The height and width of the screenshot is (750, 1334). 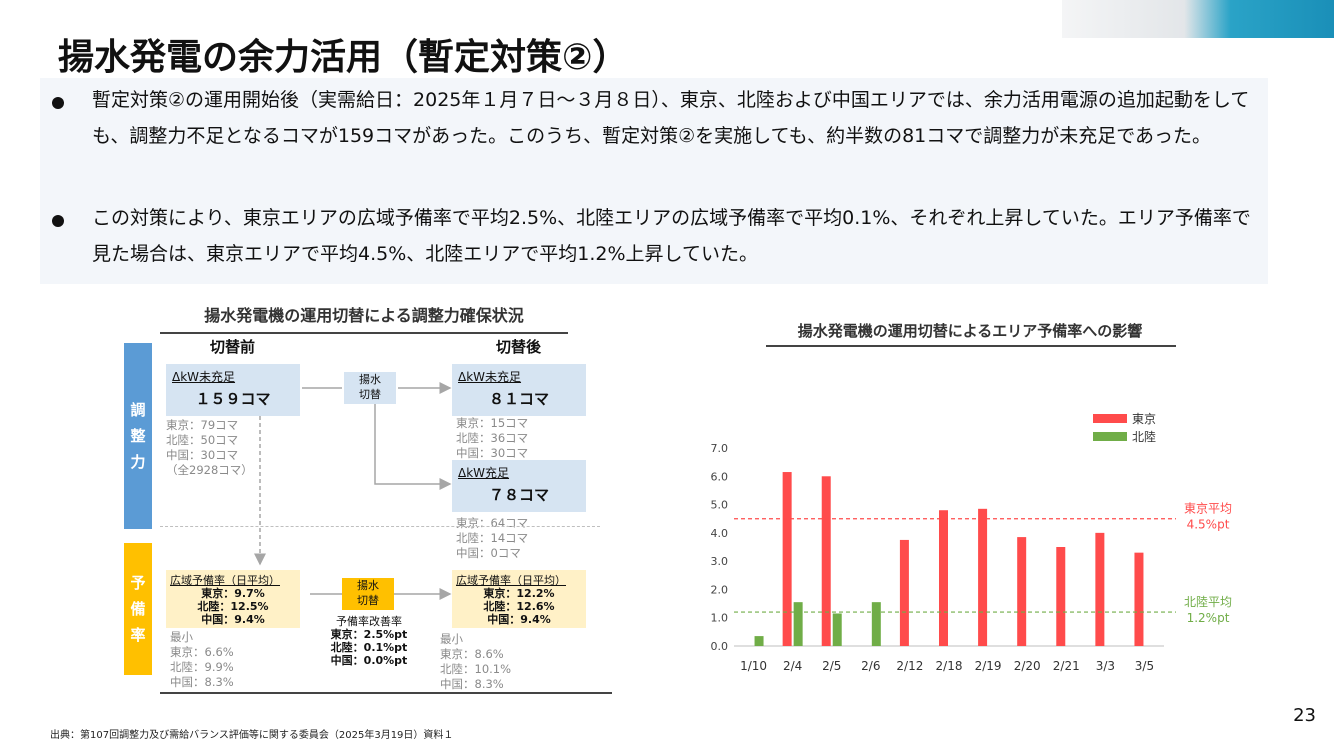 I want to click on reserve-before-label: 広域予備率（日平均）, so click(x=225, y=580).